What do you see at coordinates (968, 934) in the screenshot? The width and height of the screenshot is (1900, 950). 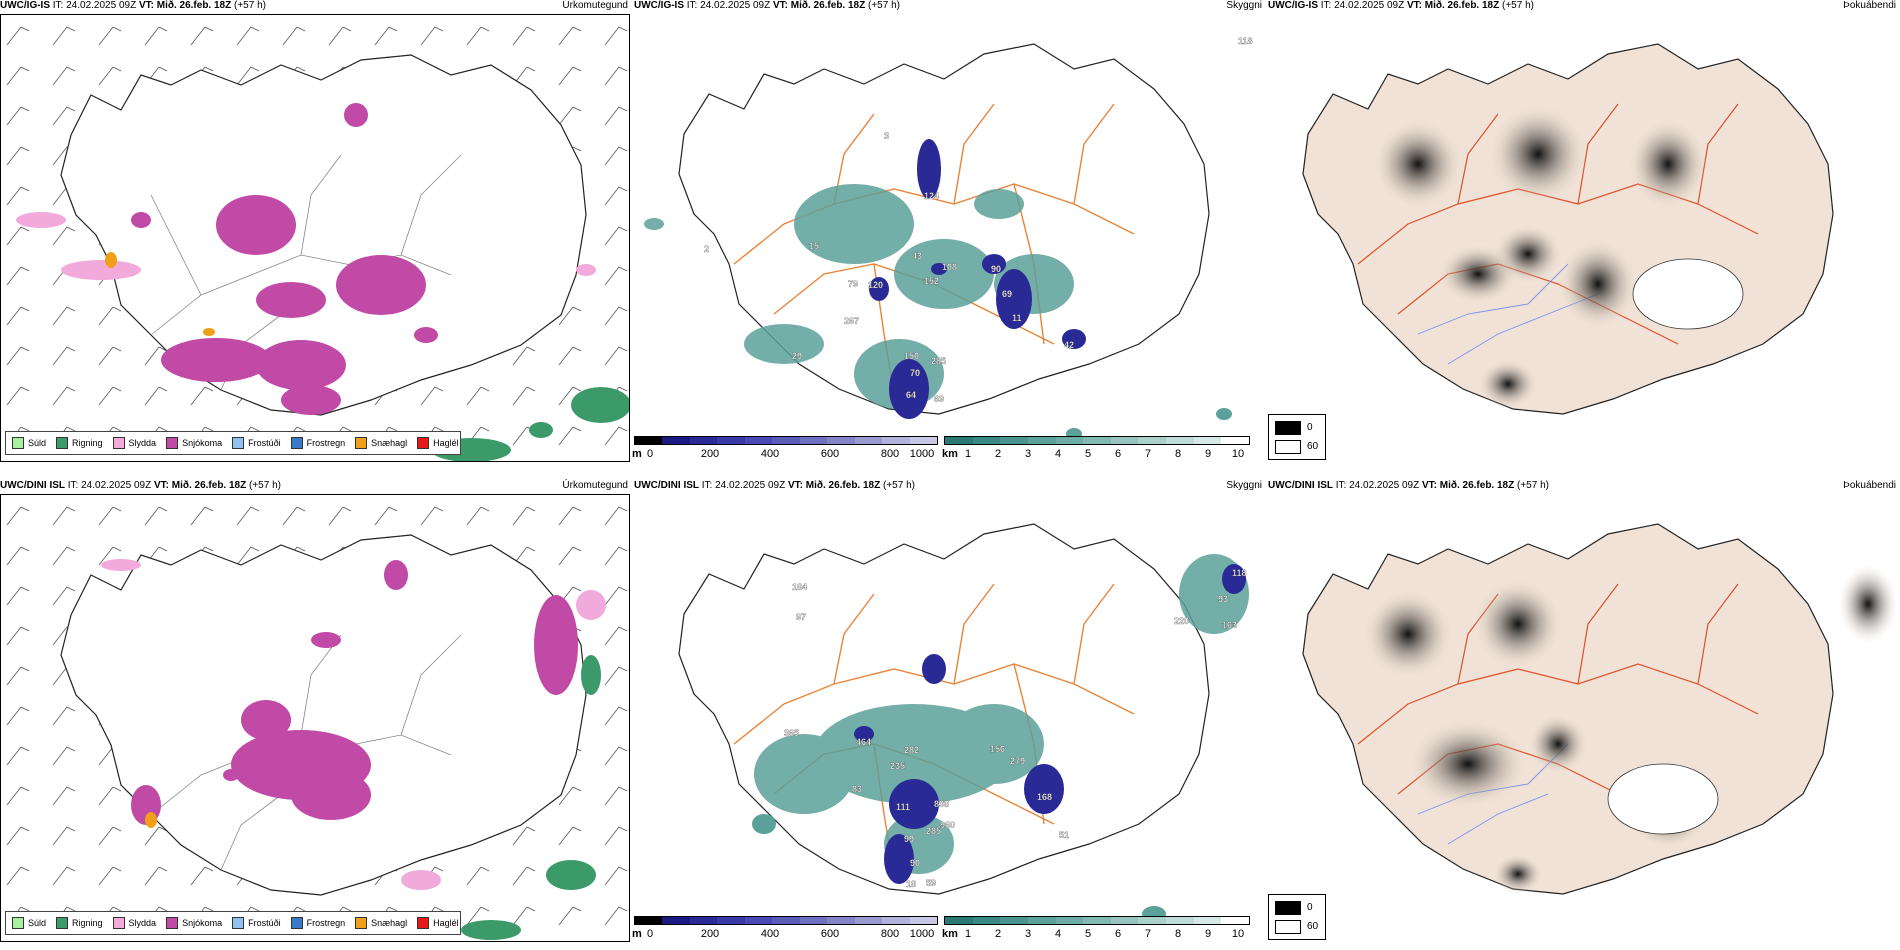 I see `tick-label: 1` at bounding box center [968, 934].